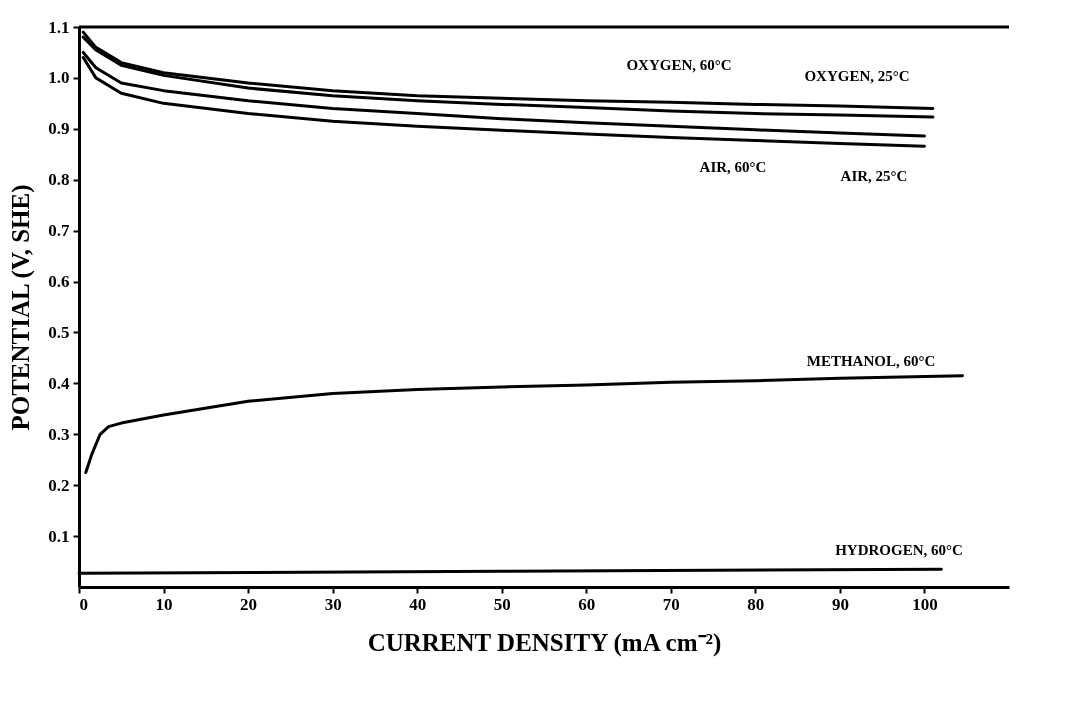  Describe the element at coordinates (524, 424) in the screenshot. I see `line-series` at that location.